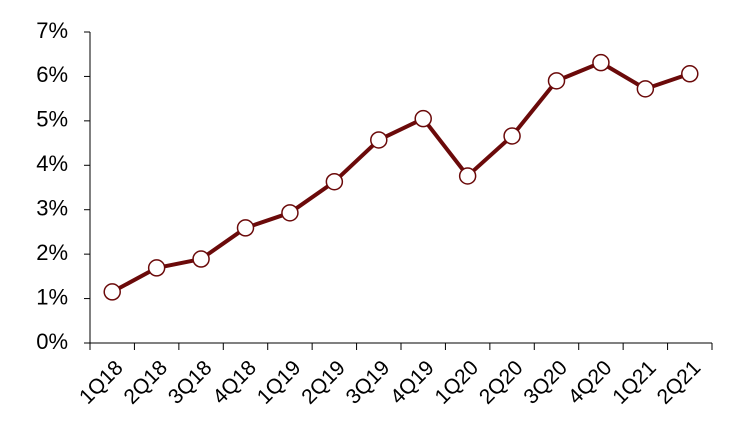 The height and width of the screenshot is (436, 736). I want to click on x-tick-label: 3Q19, so click(368, 382).